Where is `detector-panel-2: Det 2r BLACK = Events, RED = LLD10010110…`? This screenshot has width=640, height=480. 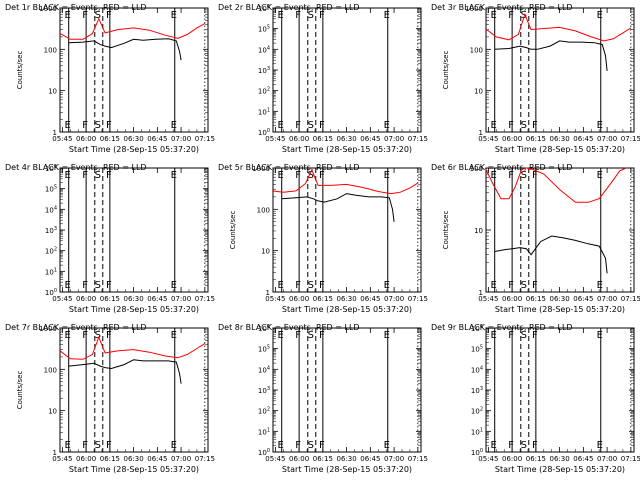 detector-panel-2: Det 2r BLACK = Events, RED = LLD10010110… is located at coordinates (323, 78).